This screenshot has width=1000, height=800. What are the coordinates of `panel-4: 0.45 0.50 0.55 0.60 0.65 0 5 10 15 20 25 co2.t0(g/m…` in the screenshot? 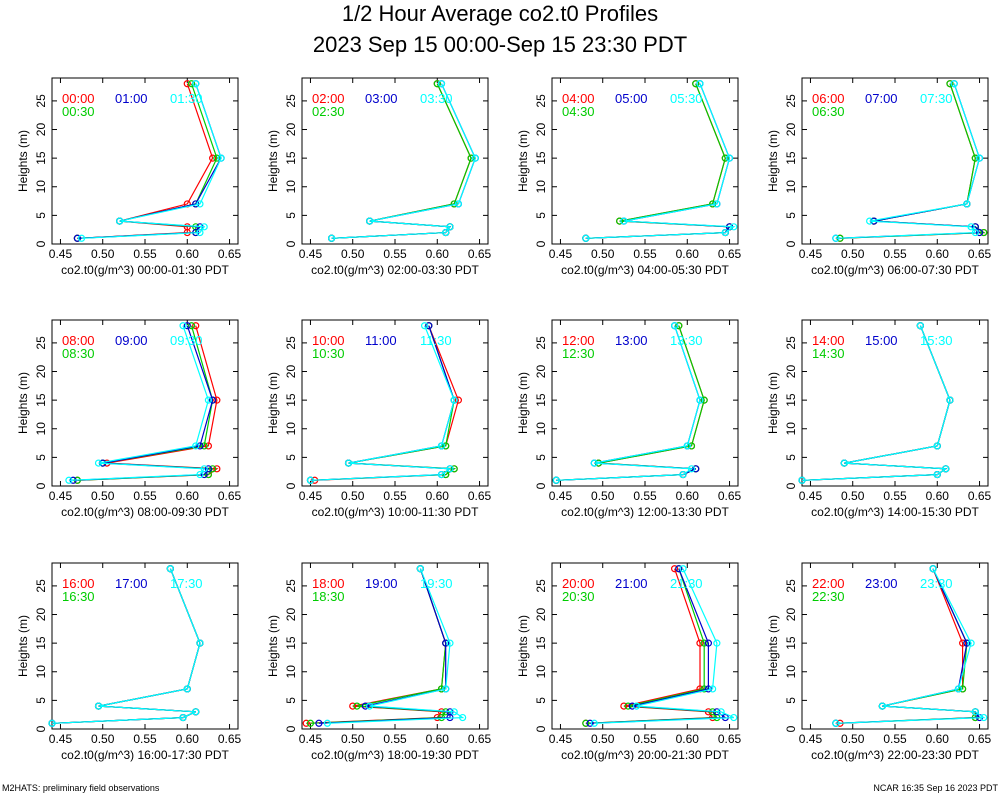 It's located at (879, 177).